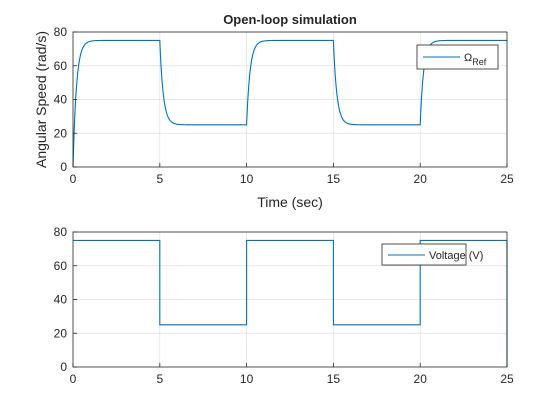  What do you see at coordinates (61, 32) in the screenshot?
I see `speed-y-tick-label: 80` at bounding box center [61, 32].